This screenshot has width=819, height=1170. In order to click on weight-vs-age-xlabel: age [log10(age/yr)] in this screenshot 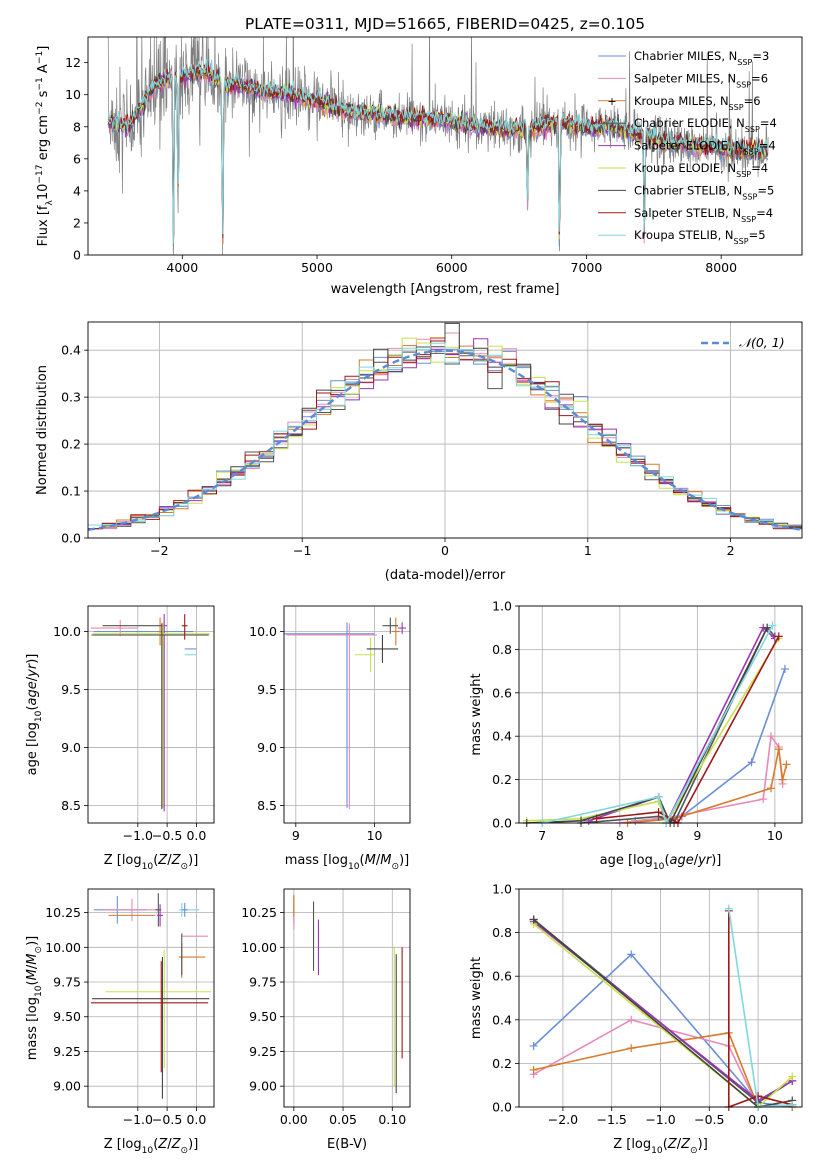, I will do `click(661, 862)`.